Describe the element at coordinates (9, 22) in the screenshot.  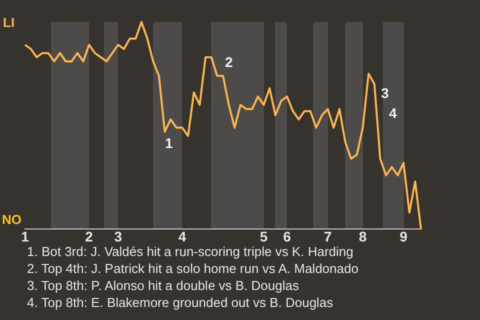
I see `text: LI` at that location.